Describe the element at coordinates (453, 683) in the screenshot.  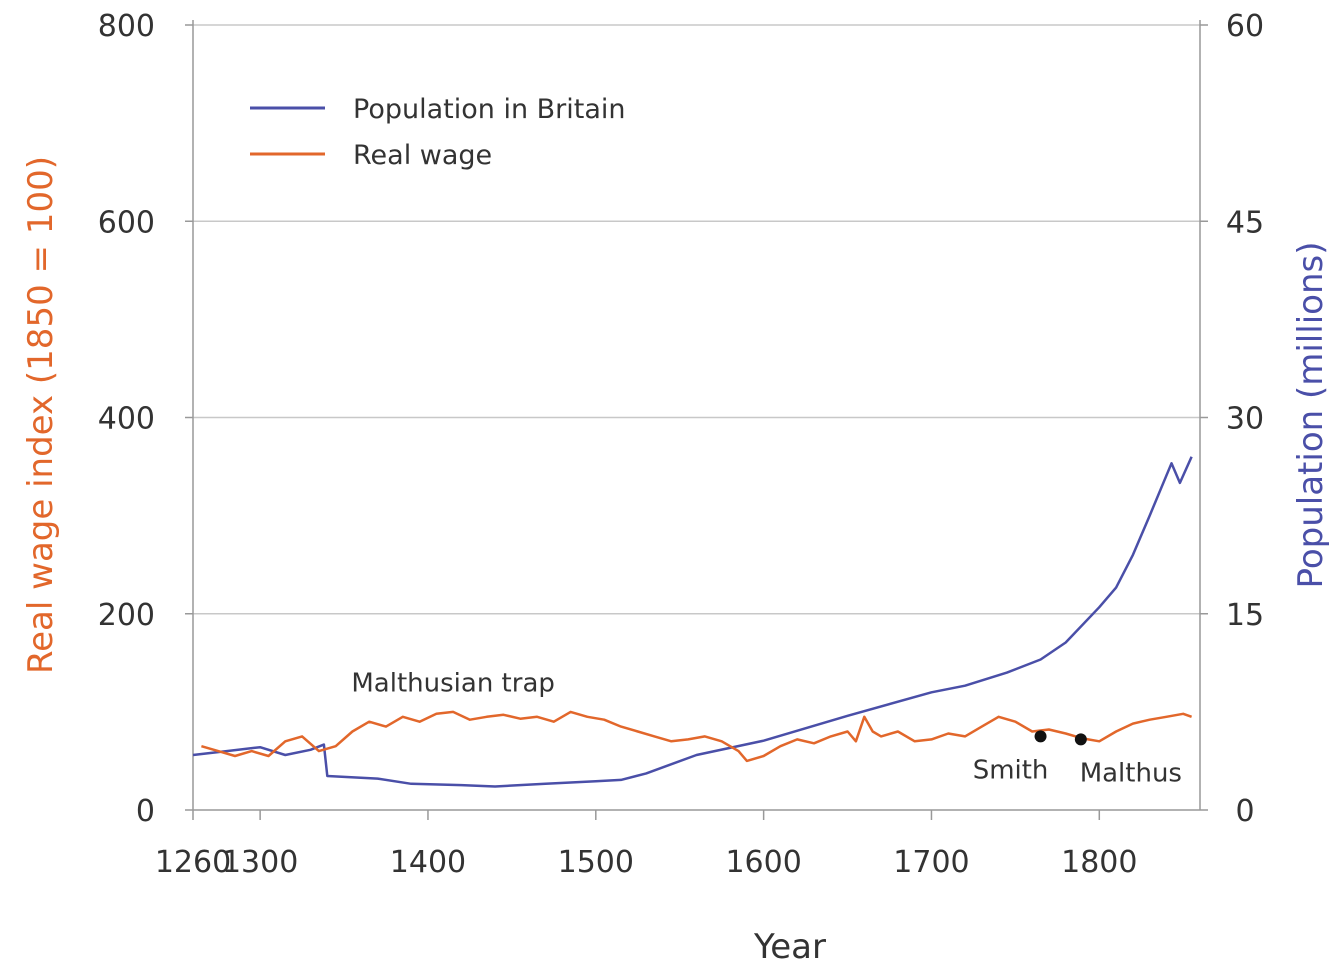
I see `annotation-label: Malthusian trap` at that location.